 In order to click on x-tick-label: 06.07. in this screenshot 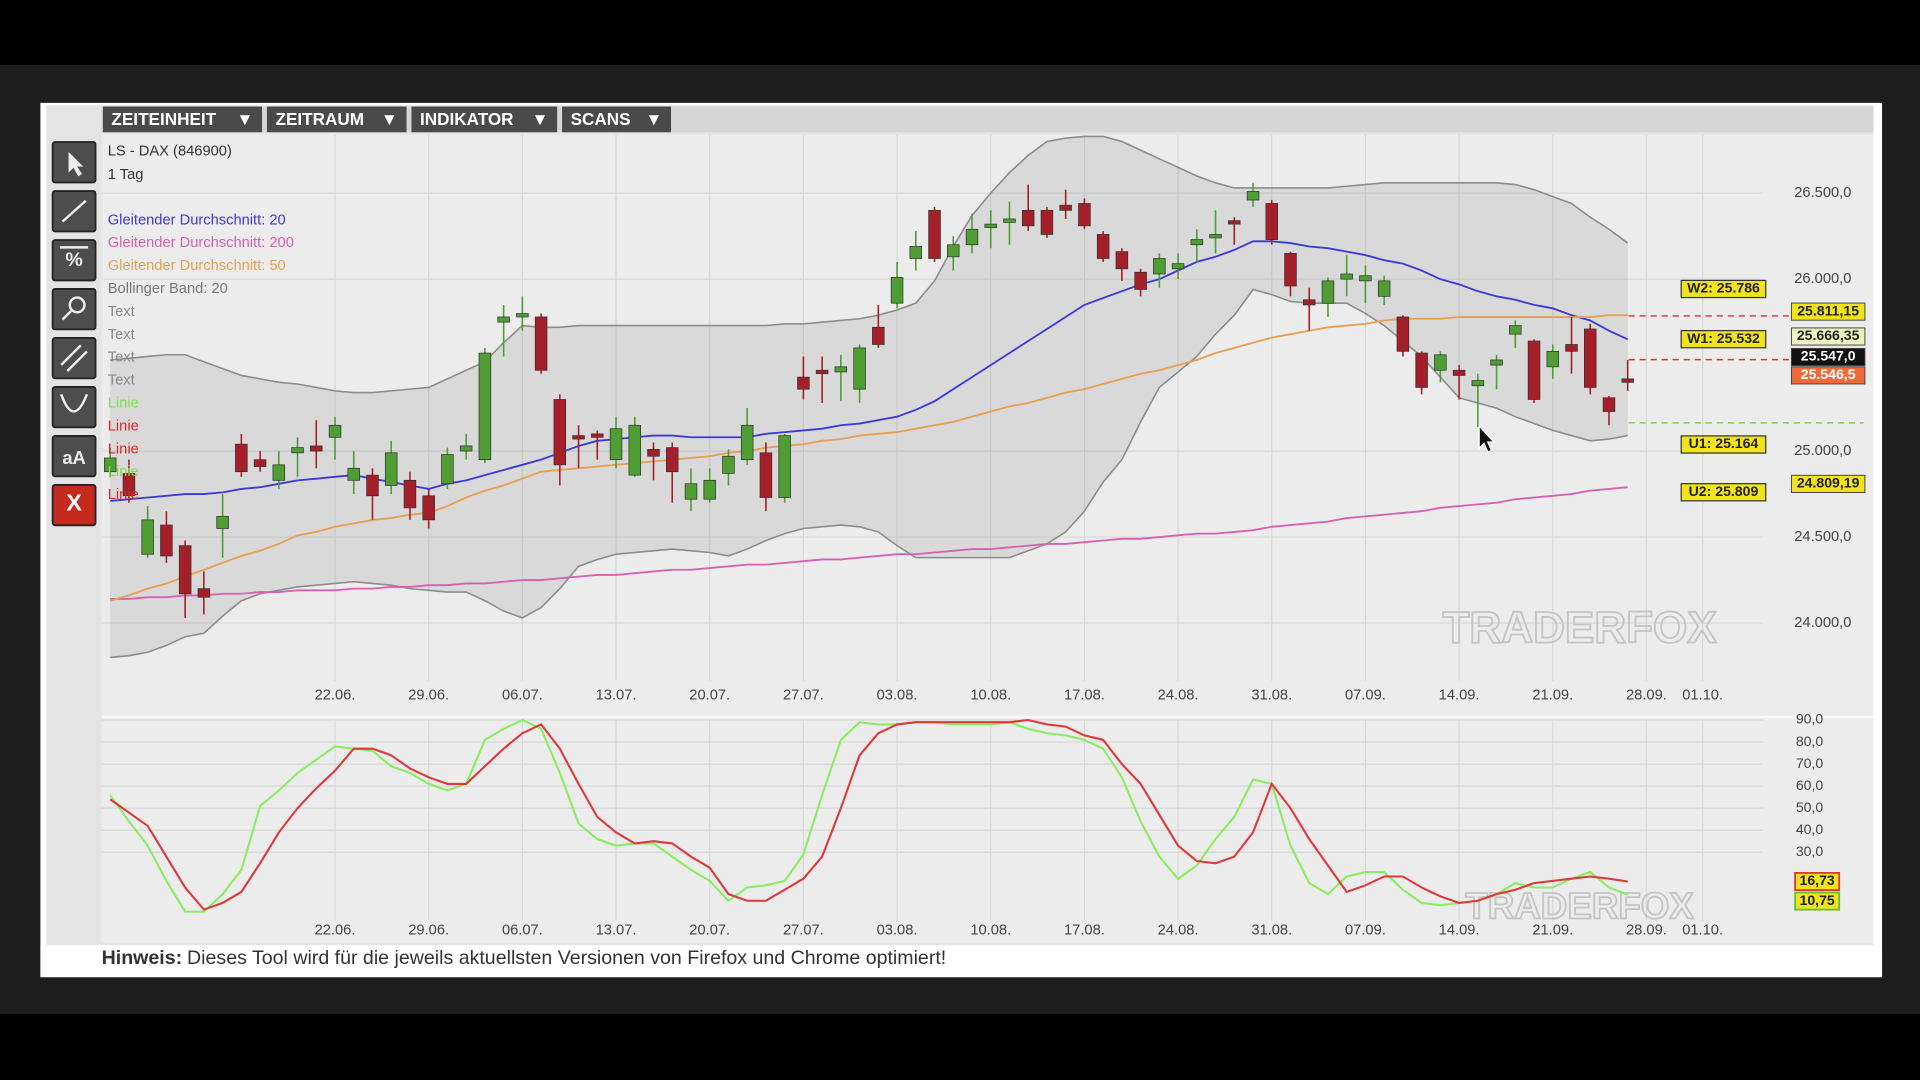, I will do `click(522, 930)`.